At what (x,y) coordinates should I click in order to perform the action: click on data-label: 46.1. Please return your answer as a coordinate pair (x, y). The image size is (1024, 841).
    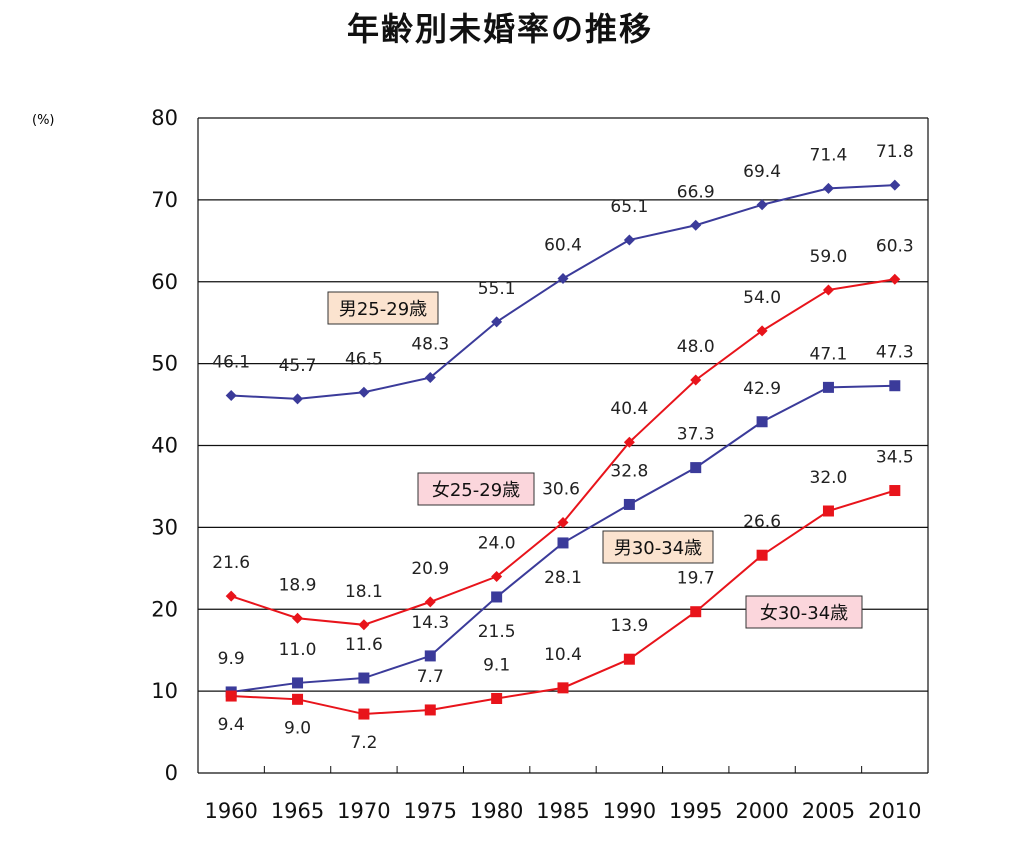
    Looking at the image, I should click on (231, 363).